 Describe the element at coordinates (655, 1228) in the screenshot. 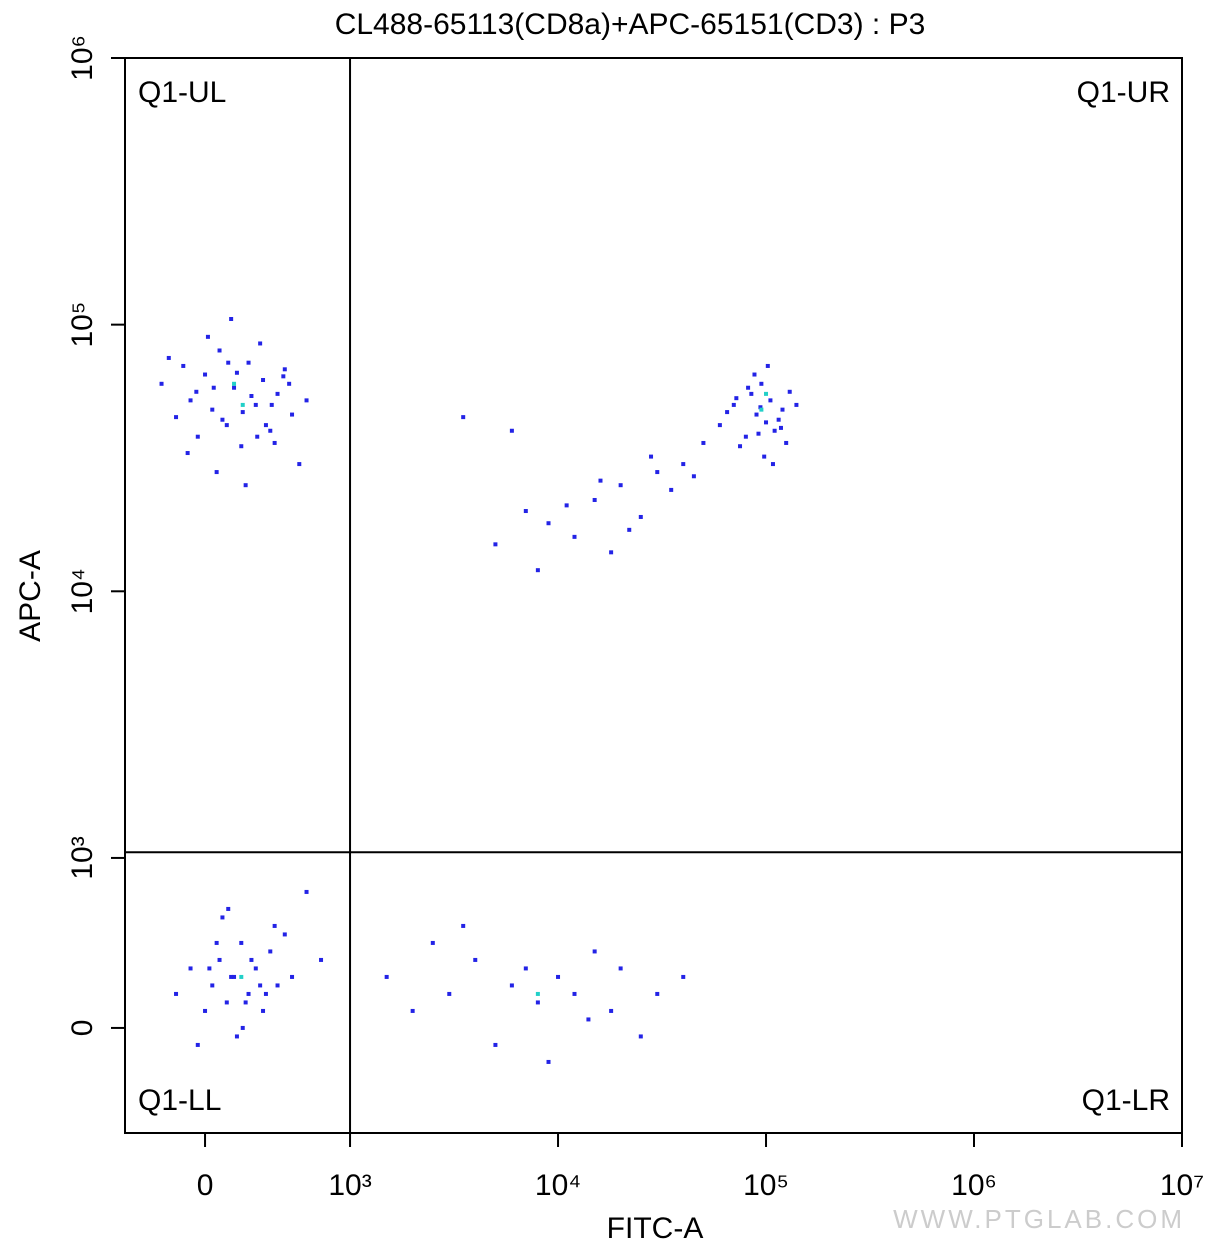

I see `x-axis-label: FITC-A` at that location.